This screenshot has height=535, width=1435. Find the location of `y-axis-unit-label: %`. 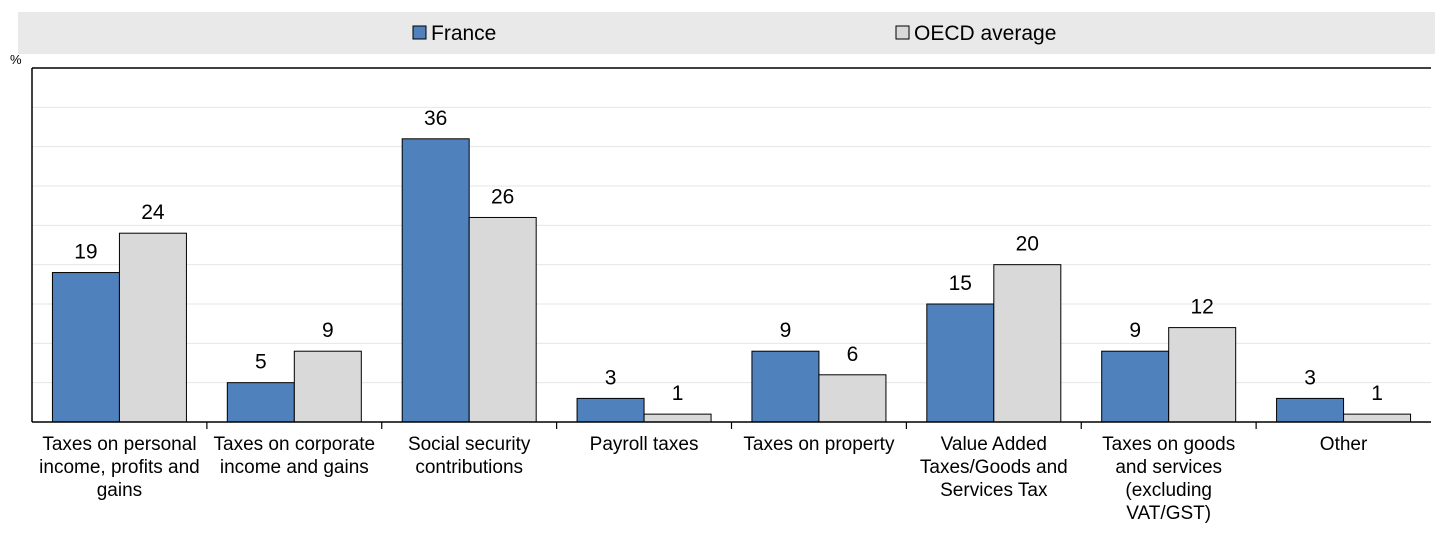

y-axis-unit-label: % is located at coordinates (16, 59).